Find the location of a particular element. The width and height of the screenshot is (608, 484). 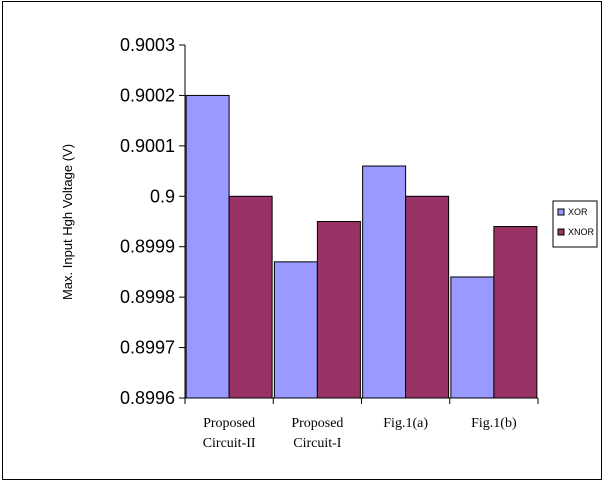

legend: XOR XNOR is located at coordinates (575, 224).